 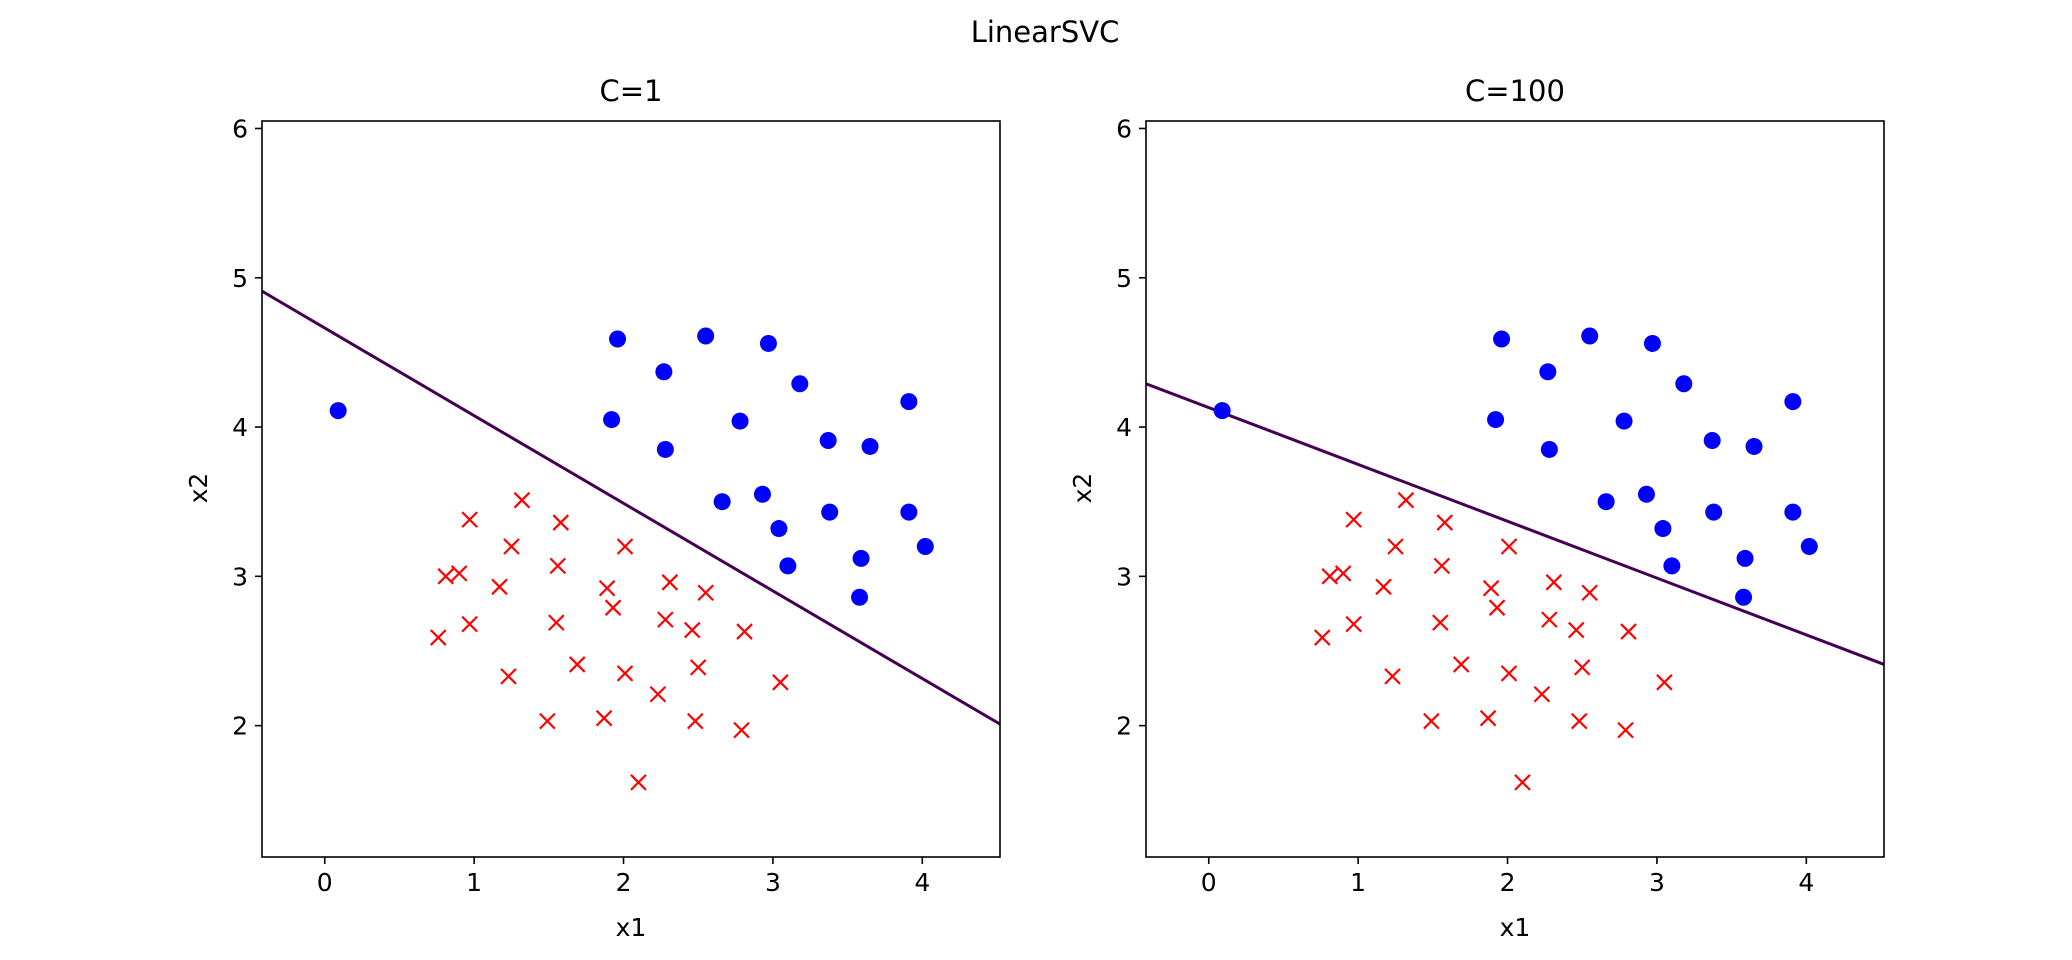 I want to click on x-tick-label: 2, so click(x=624, y=882).